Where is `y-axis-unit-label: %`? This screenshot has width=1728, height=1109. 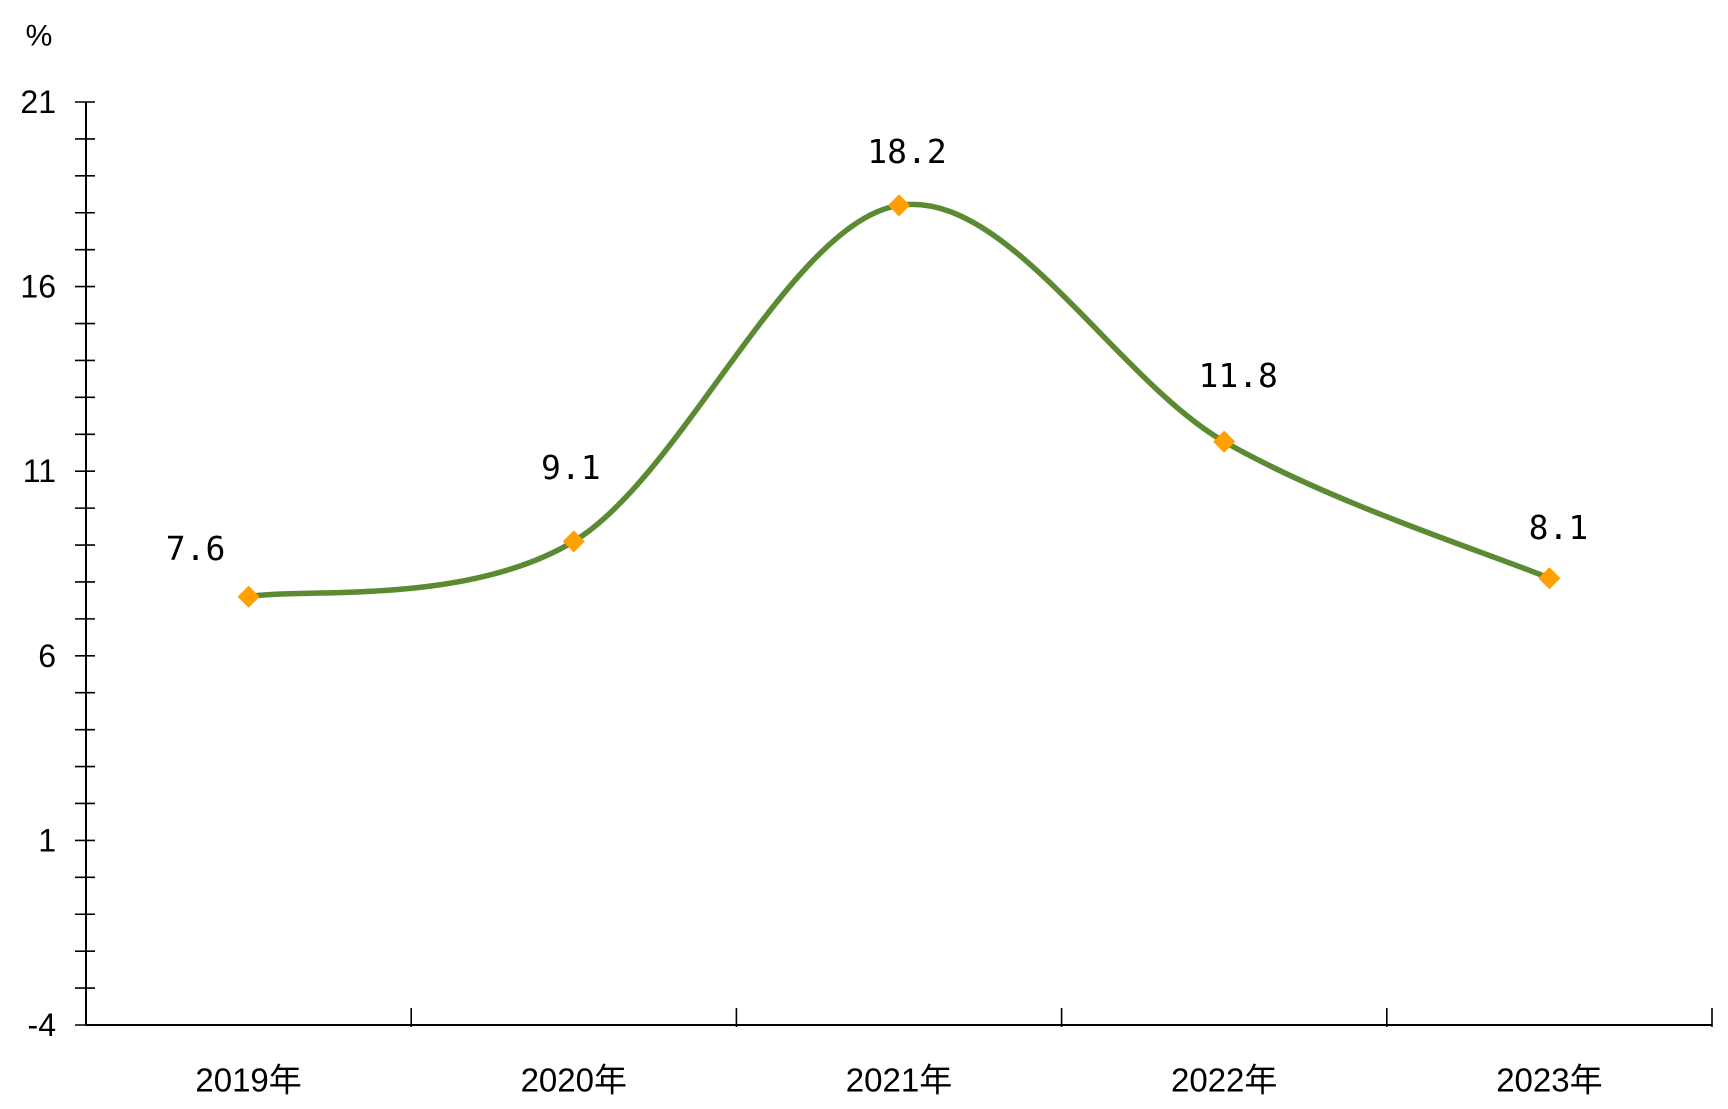 y-axis-unit-label: % is located at coordinates (39, 36).